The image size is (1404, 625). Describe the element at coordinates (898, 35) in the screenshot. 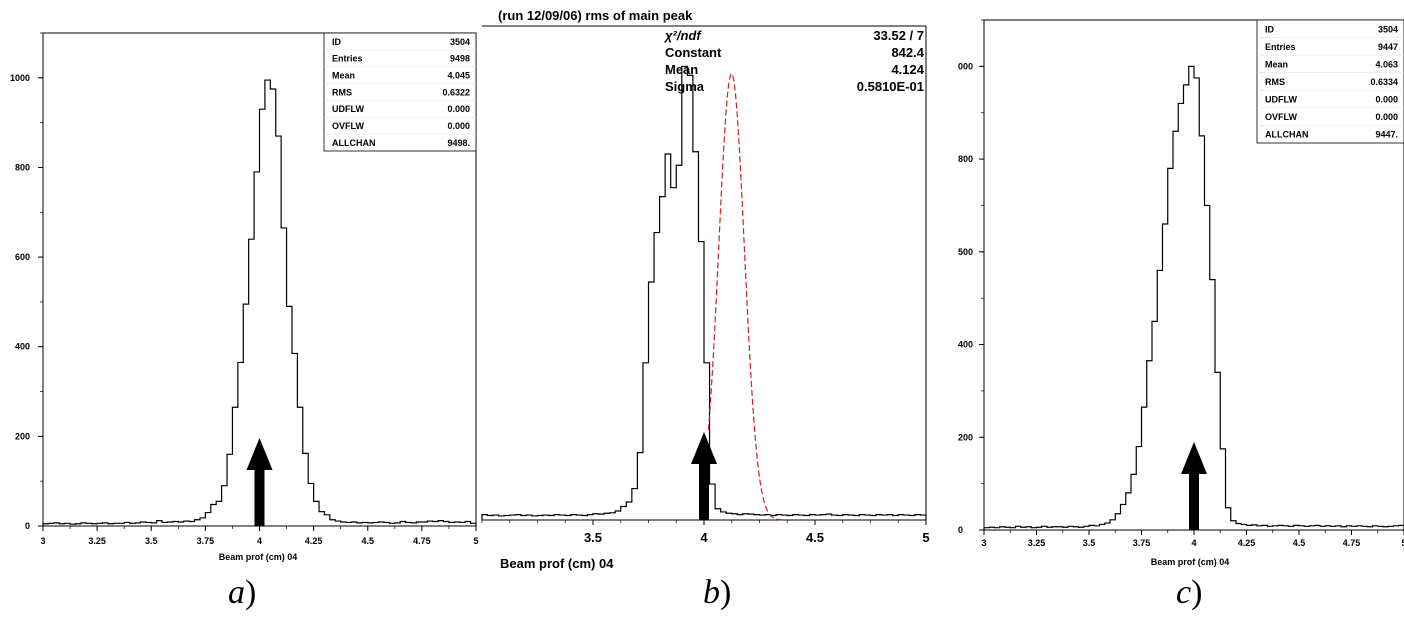

I see `fit-stats-value: 33.52 / 7` at that location.